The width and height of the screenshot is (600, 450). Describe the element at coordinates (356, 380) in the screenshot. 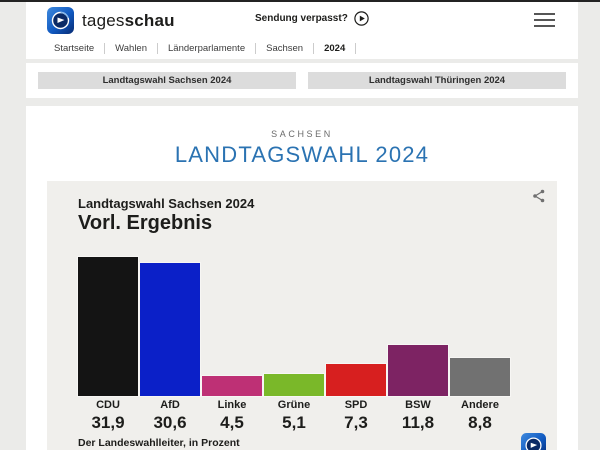

I see `bar-spd` at that location.